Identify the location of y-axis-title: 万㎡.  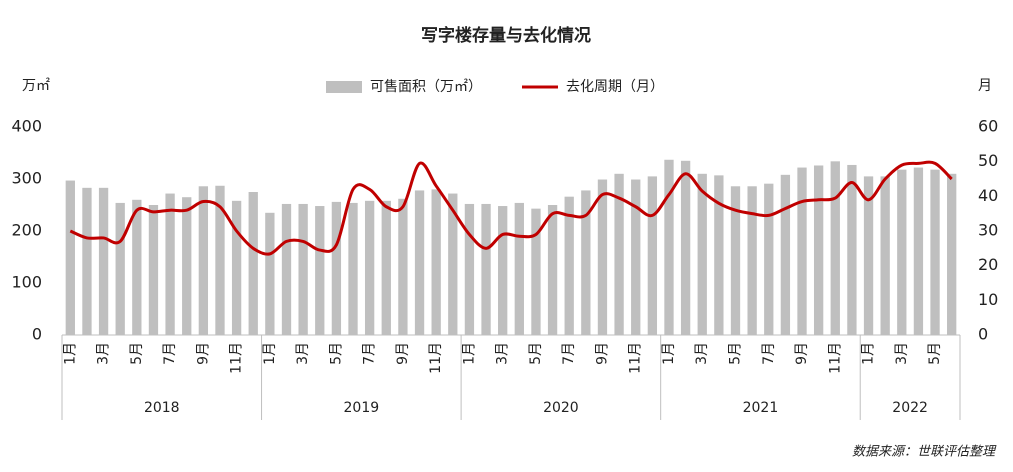
(36, 86).